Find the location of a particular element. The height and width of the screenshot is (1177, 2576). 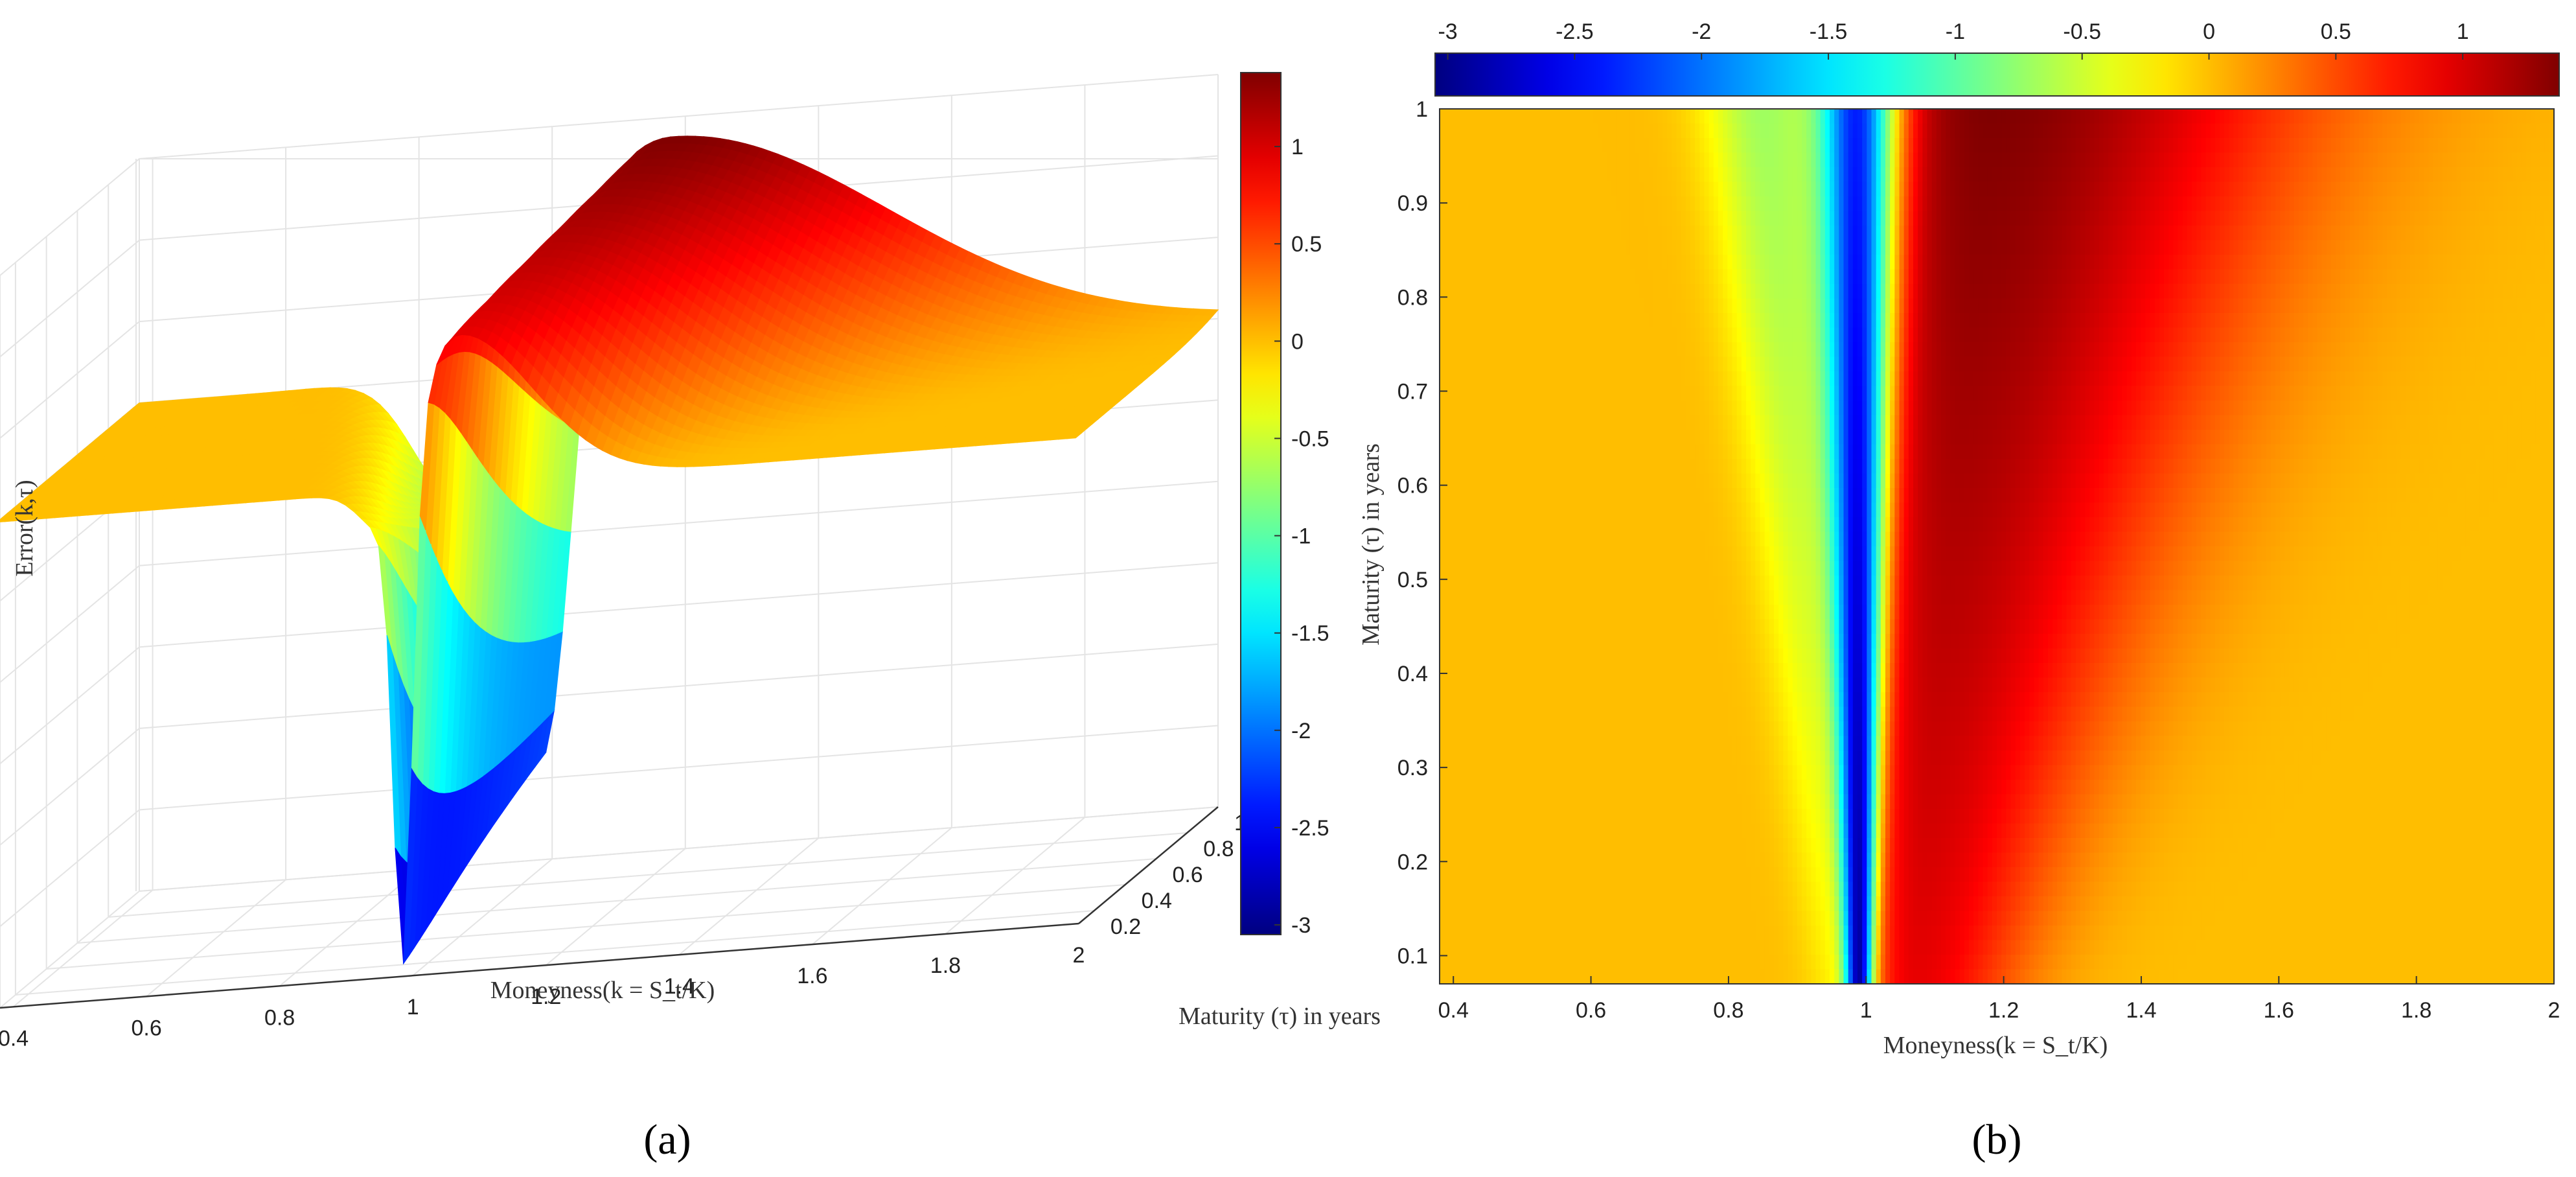

colorbar-tick-label: -1.5 is located at coordinates (1310, 634).